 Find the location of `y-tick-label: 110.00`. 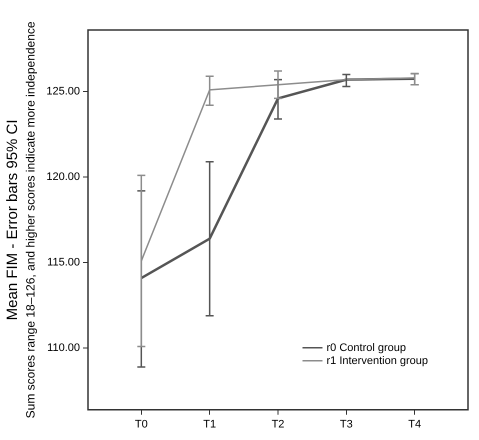

y-tick-label: 110.00 is located at coordinates (63, 348).